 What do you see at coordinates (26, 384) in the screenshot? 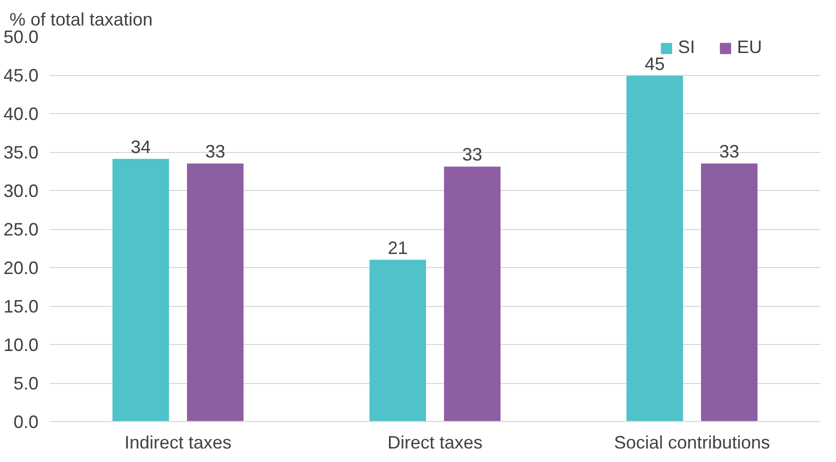
I see `y-tick-label: 5.0` at bounding box center [26, 384].